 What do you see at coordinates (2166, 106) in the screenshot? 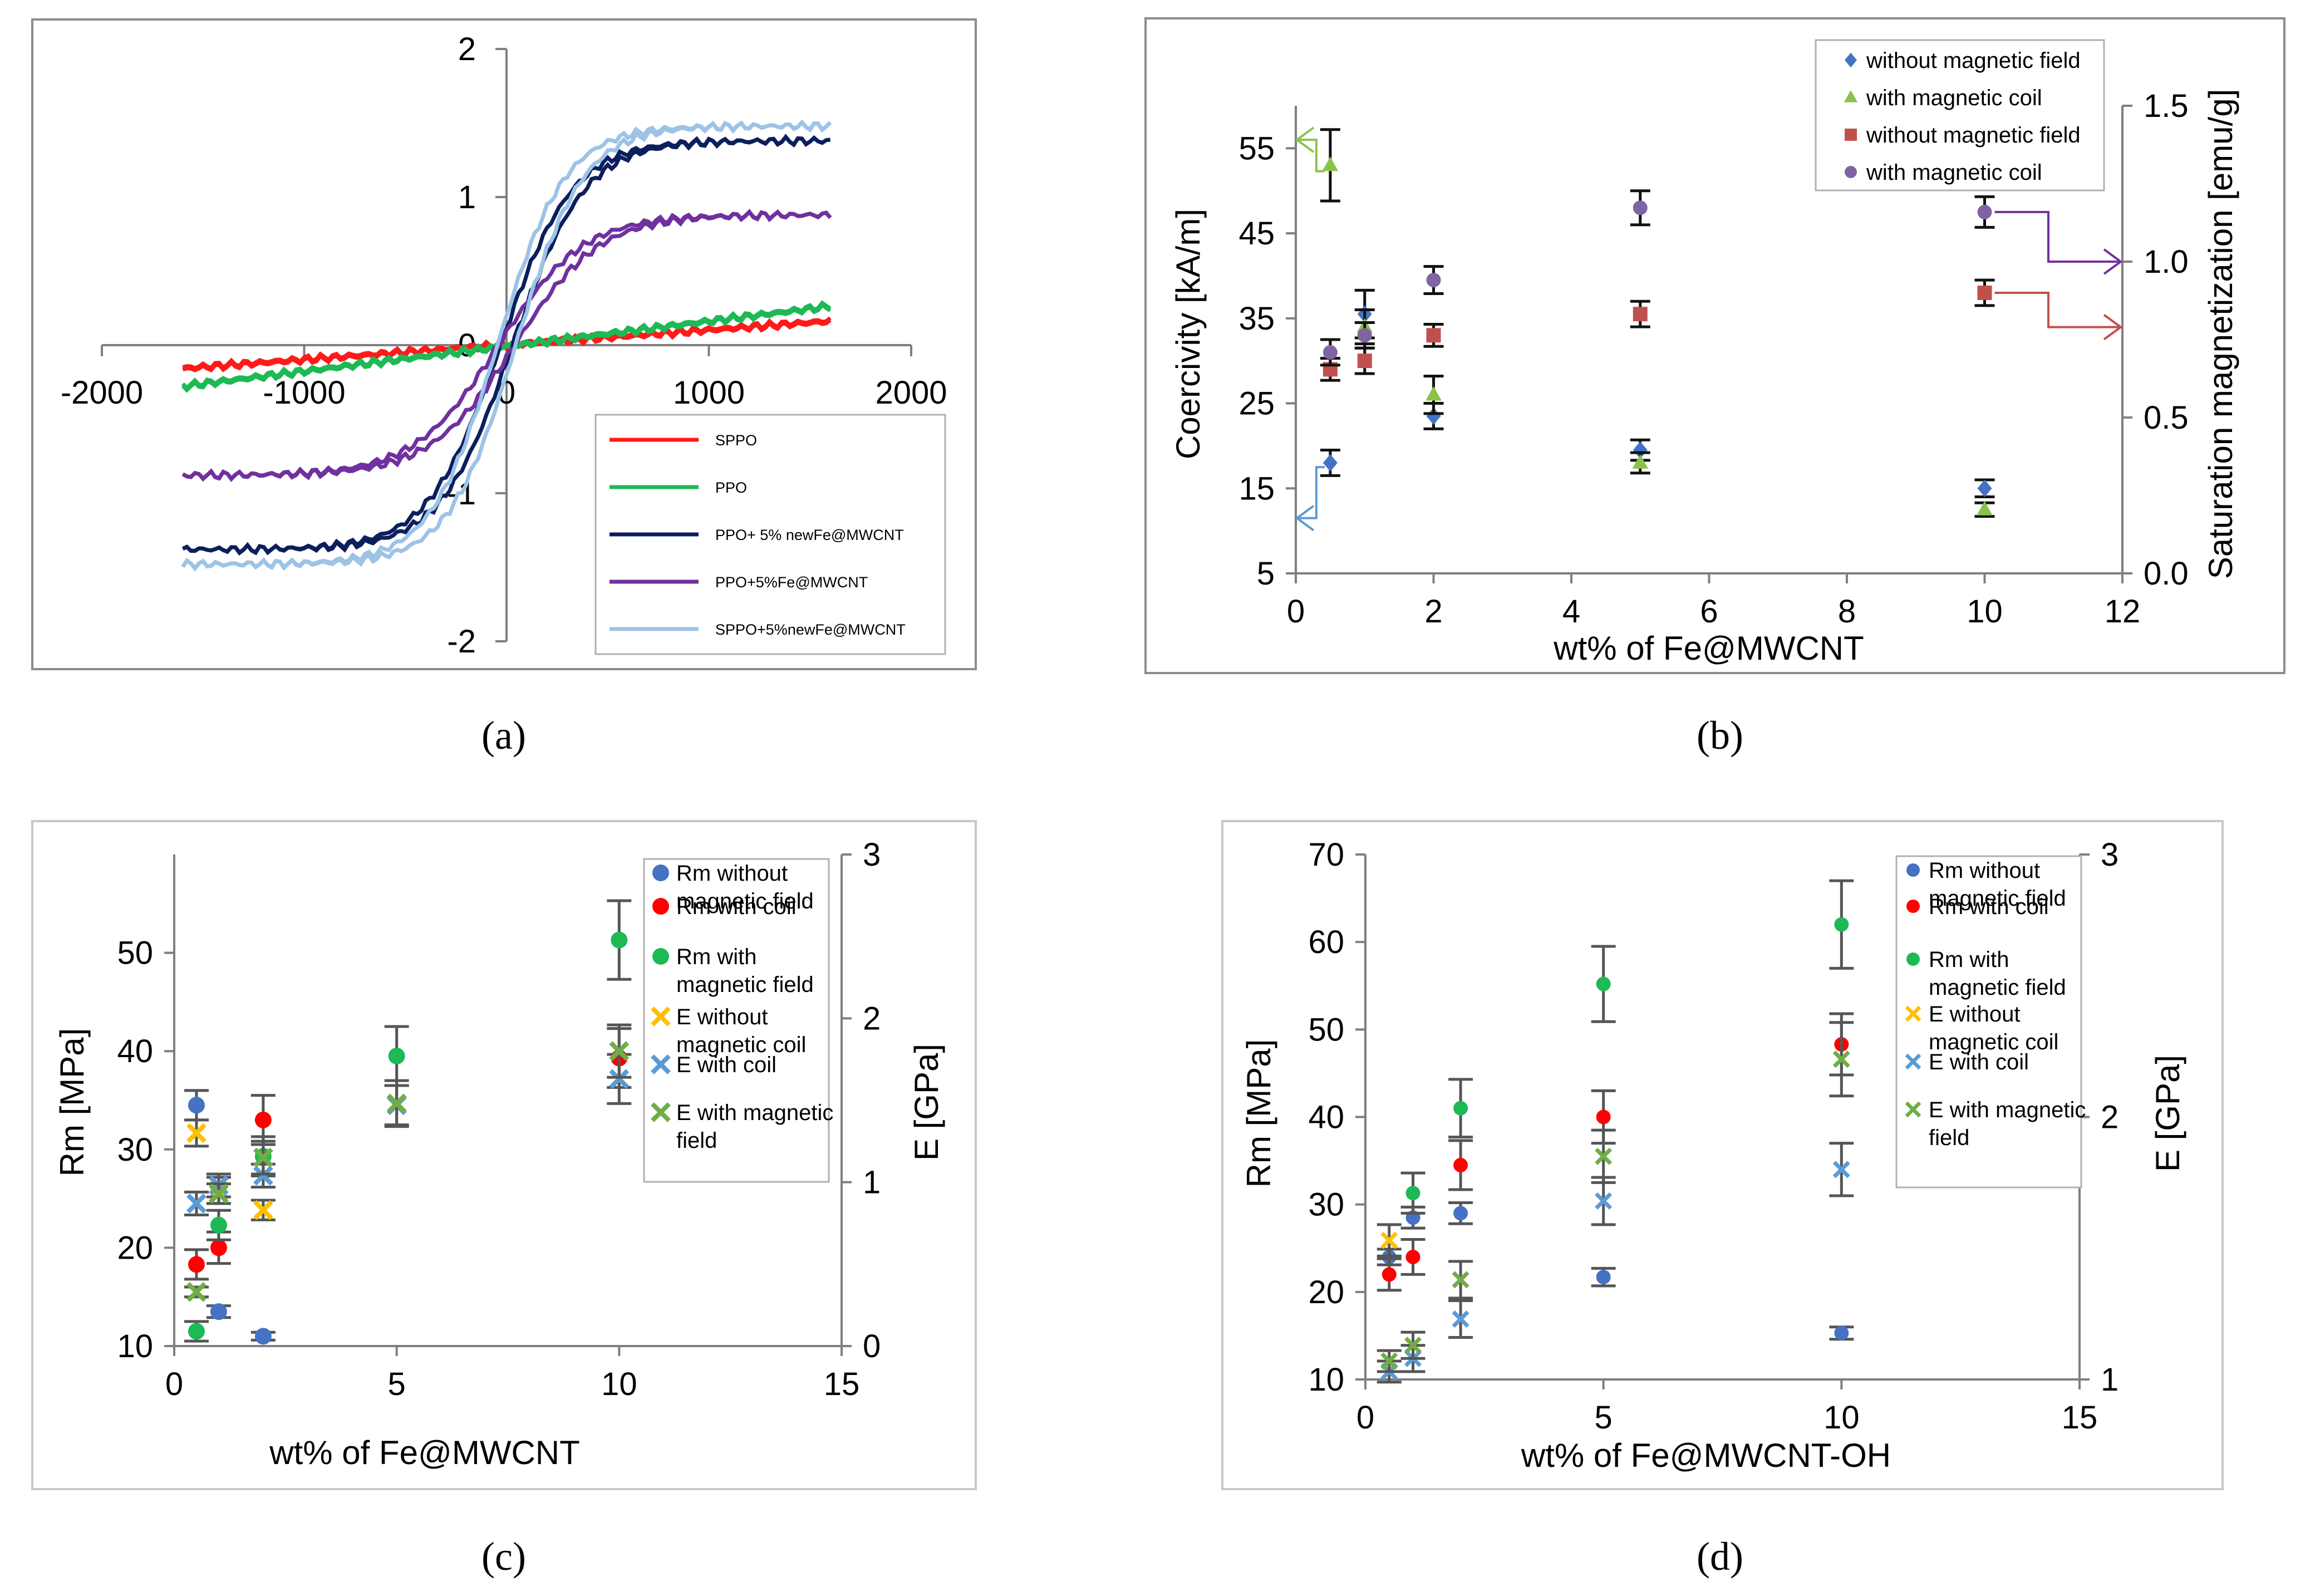
I see `b-y2-tick-label: 1.5` at bounding box center [2166, 106].